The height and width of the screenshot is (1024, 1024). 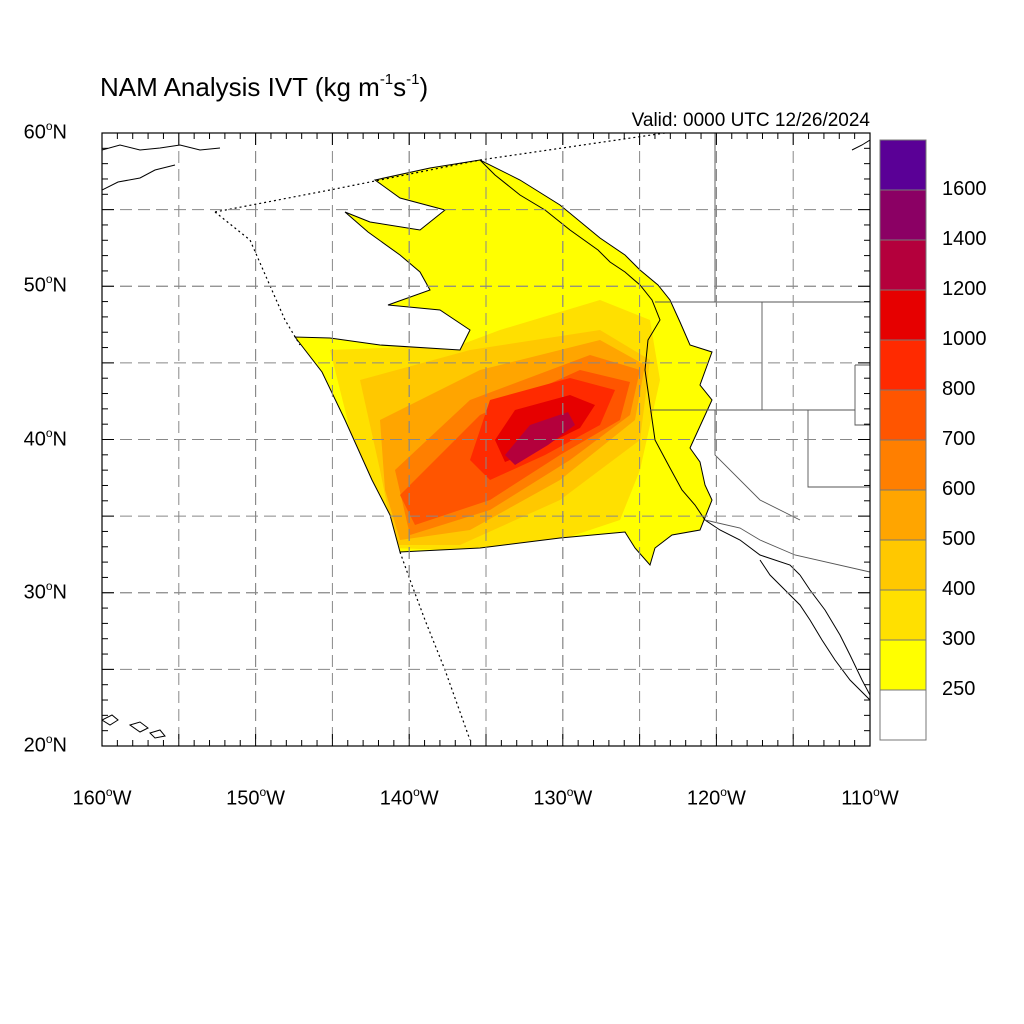 What do you see at coordinates (870, 797) in the screenshot?
I see `longitude-label: 110oW` at bounding box center [870, 797].